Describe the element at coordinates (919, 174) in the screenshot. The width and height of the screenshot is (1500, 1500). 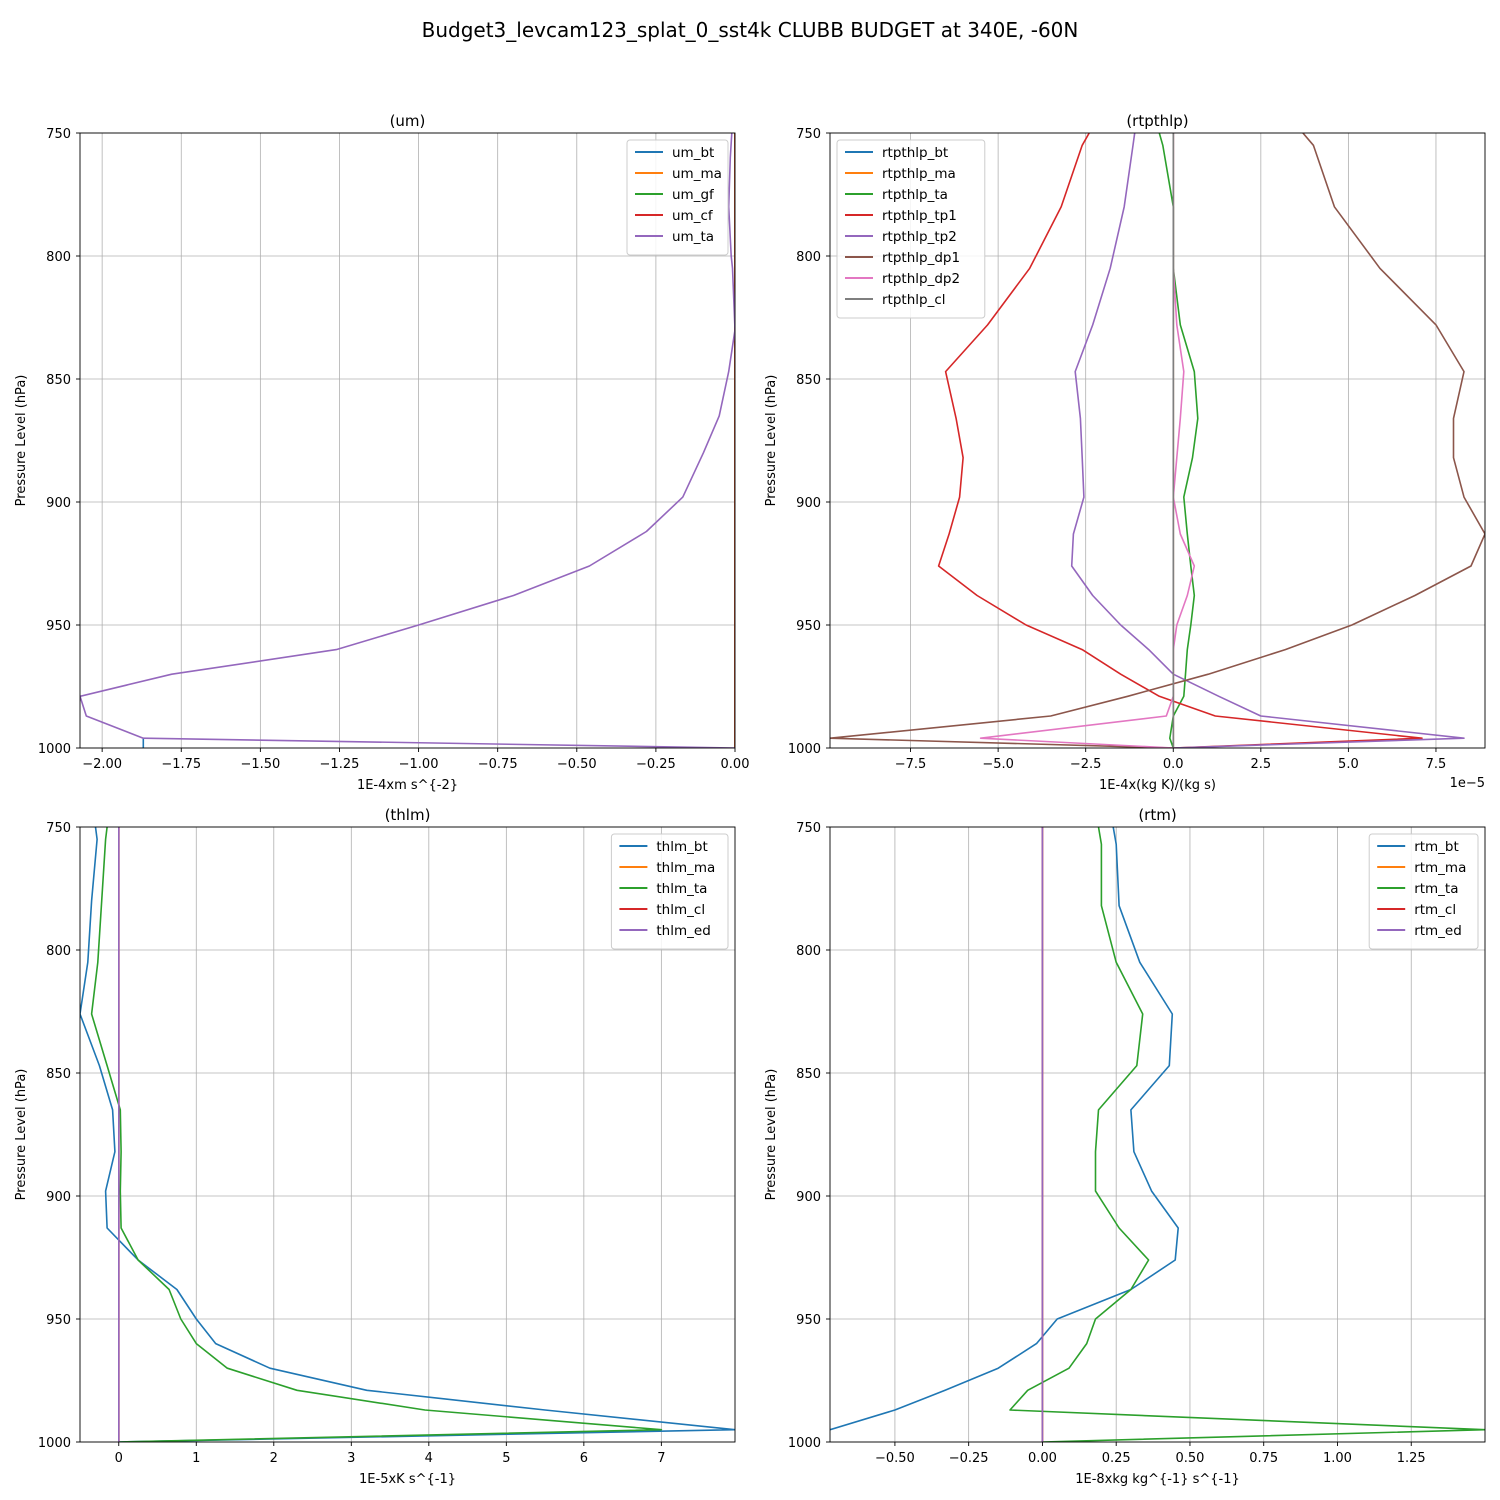
I see `legend-label-rtpthlp_ma: rtpthlp_ma` at that location.